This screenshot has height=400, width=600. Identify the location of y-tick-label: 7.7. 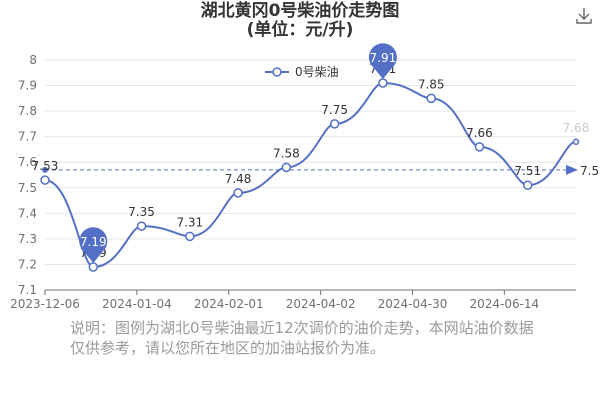
(27, 137).